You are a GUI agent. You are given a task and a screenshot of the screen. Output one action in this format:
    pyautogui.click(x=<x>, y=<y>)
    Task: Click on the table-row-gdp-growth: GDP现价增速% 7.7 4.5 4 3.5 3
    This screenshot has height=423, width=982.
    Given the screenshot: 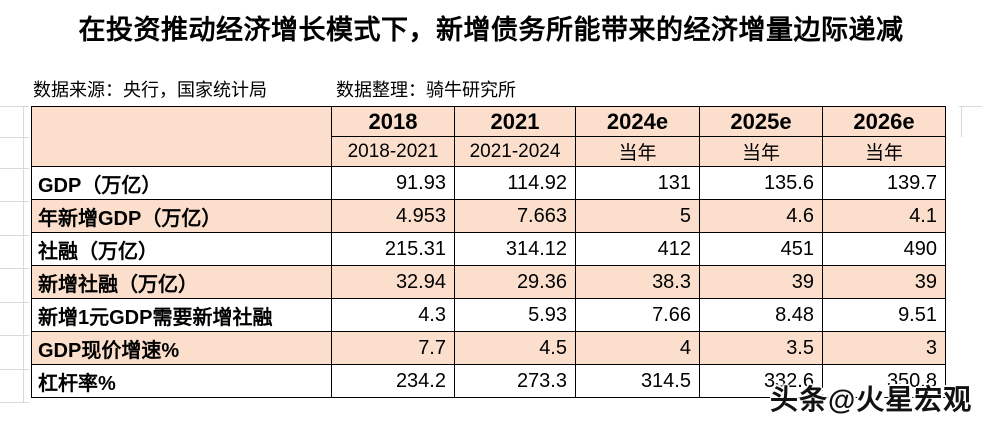 What is the action you would take?
    pyautogui.click(x=488, y=348)
    